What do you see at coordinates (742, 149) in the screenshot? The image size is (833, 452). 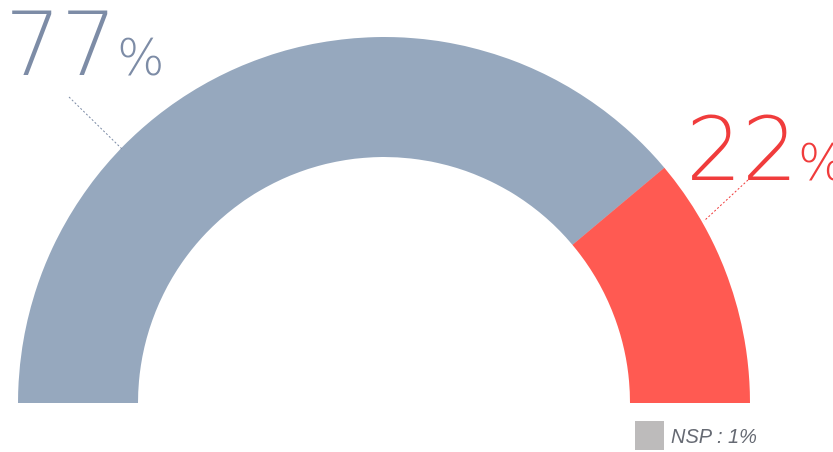 I see `data-label-22-value: 22` at bounding box center [742, 149].